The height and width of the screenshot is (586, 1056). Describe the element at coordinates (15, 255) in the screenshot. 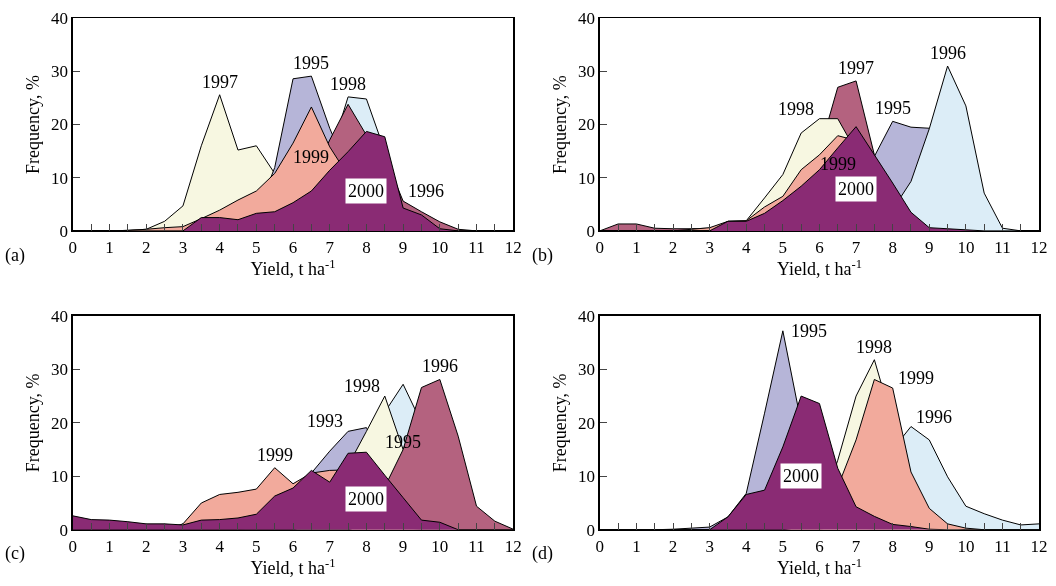

I see `text: (a)` at that location.